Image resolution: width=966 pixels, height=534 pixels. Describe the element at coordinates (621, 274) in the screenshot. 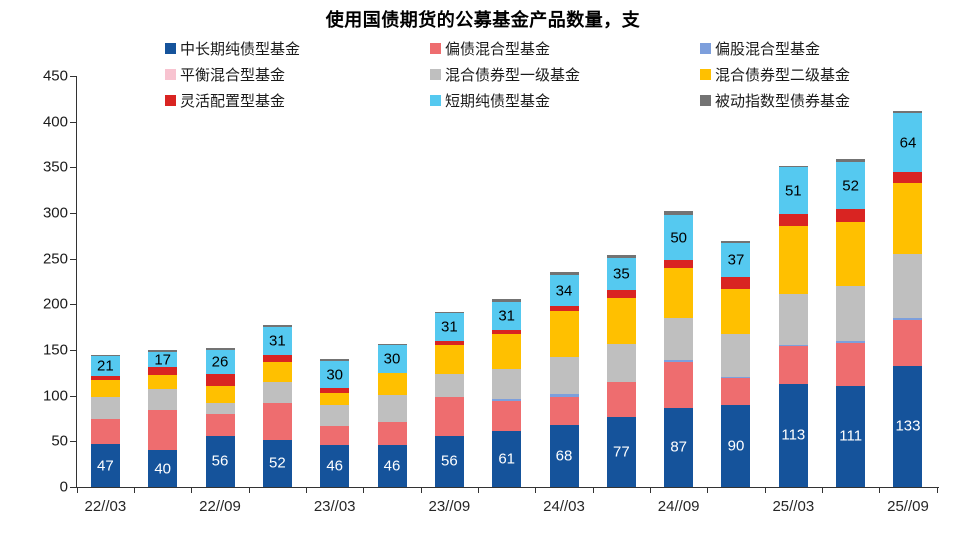

I see `bar-value-label: 35` at that location.